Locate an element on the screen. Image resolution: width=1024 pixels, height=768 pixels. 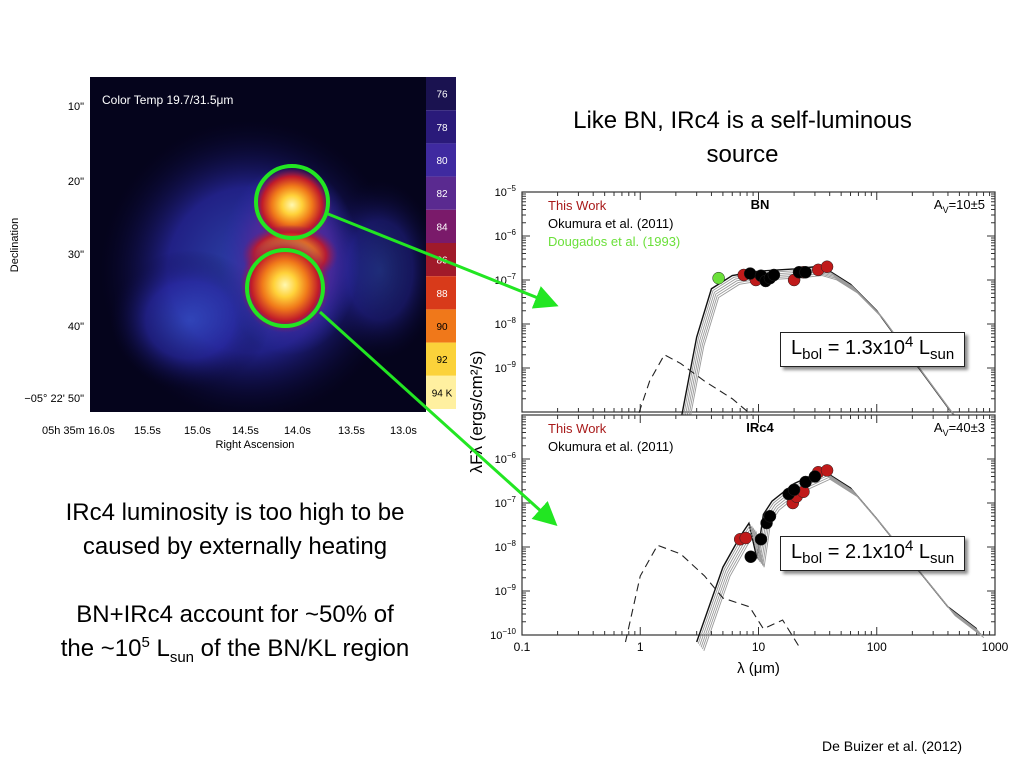
extinction-label: AV=10±5 is located at coordinates (959, 206).